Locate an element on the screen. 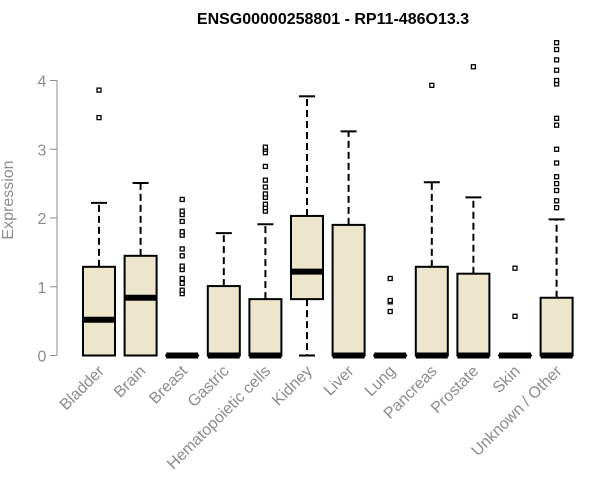 The image size is (600, 500). y-axis-label: Expression is located at coordinates (8, 199).